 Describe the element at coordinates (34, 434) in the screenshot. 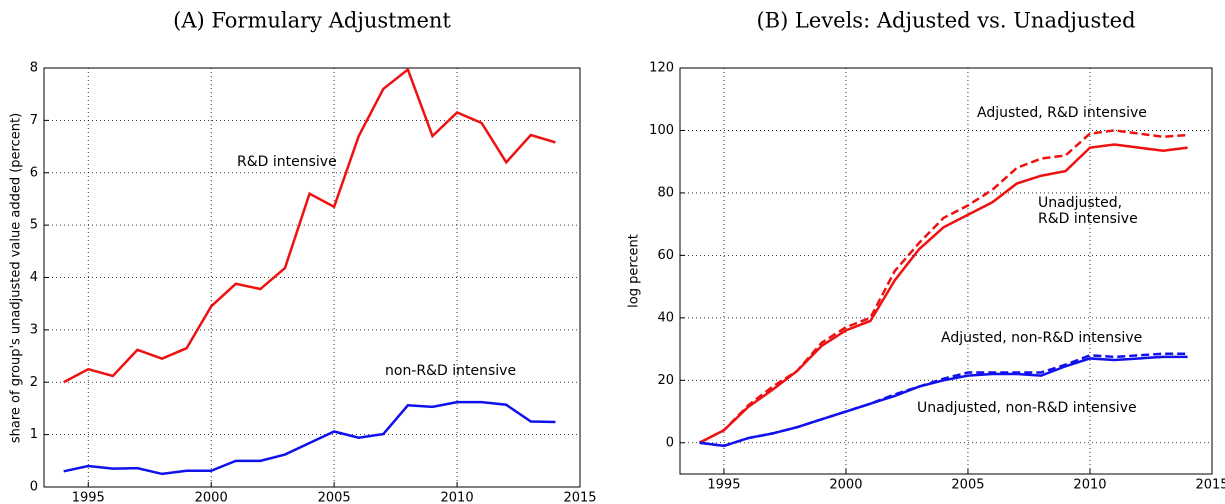

I see `y-tick-label: 1` at that location.